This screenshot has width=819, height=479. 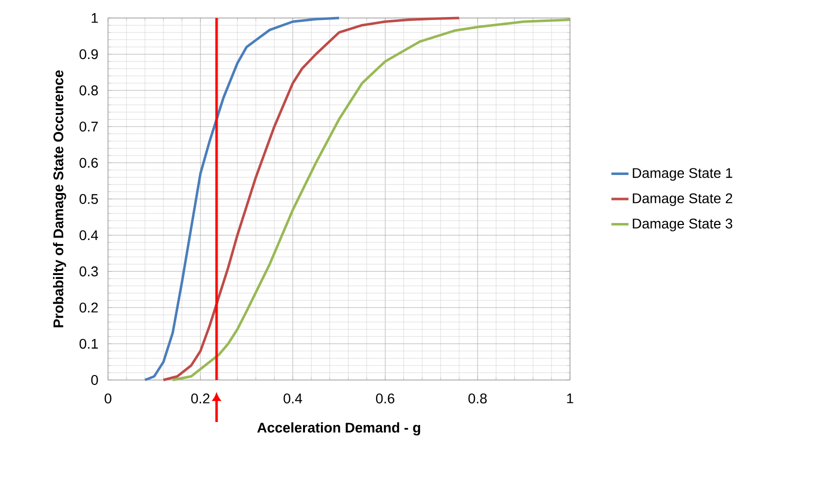 I want to click on y-tick-label: 0.8, so click(x=89, y=90).